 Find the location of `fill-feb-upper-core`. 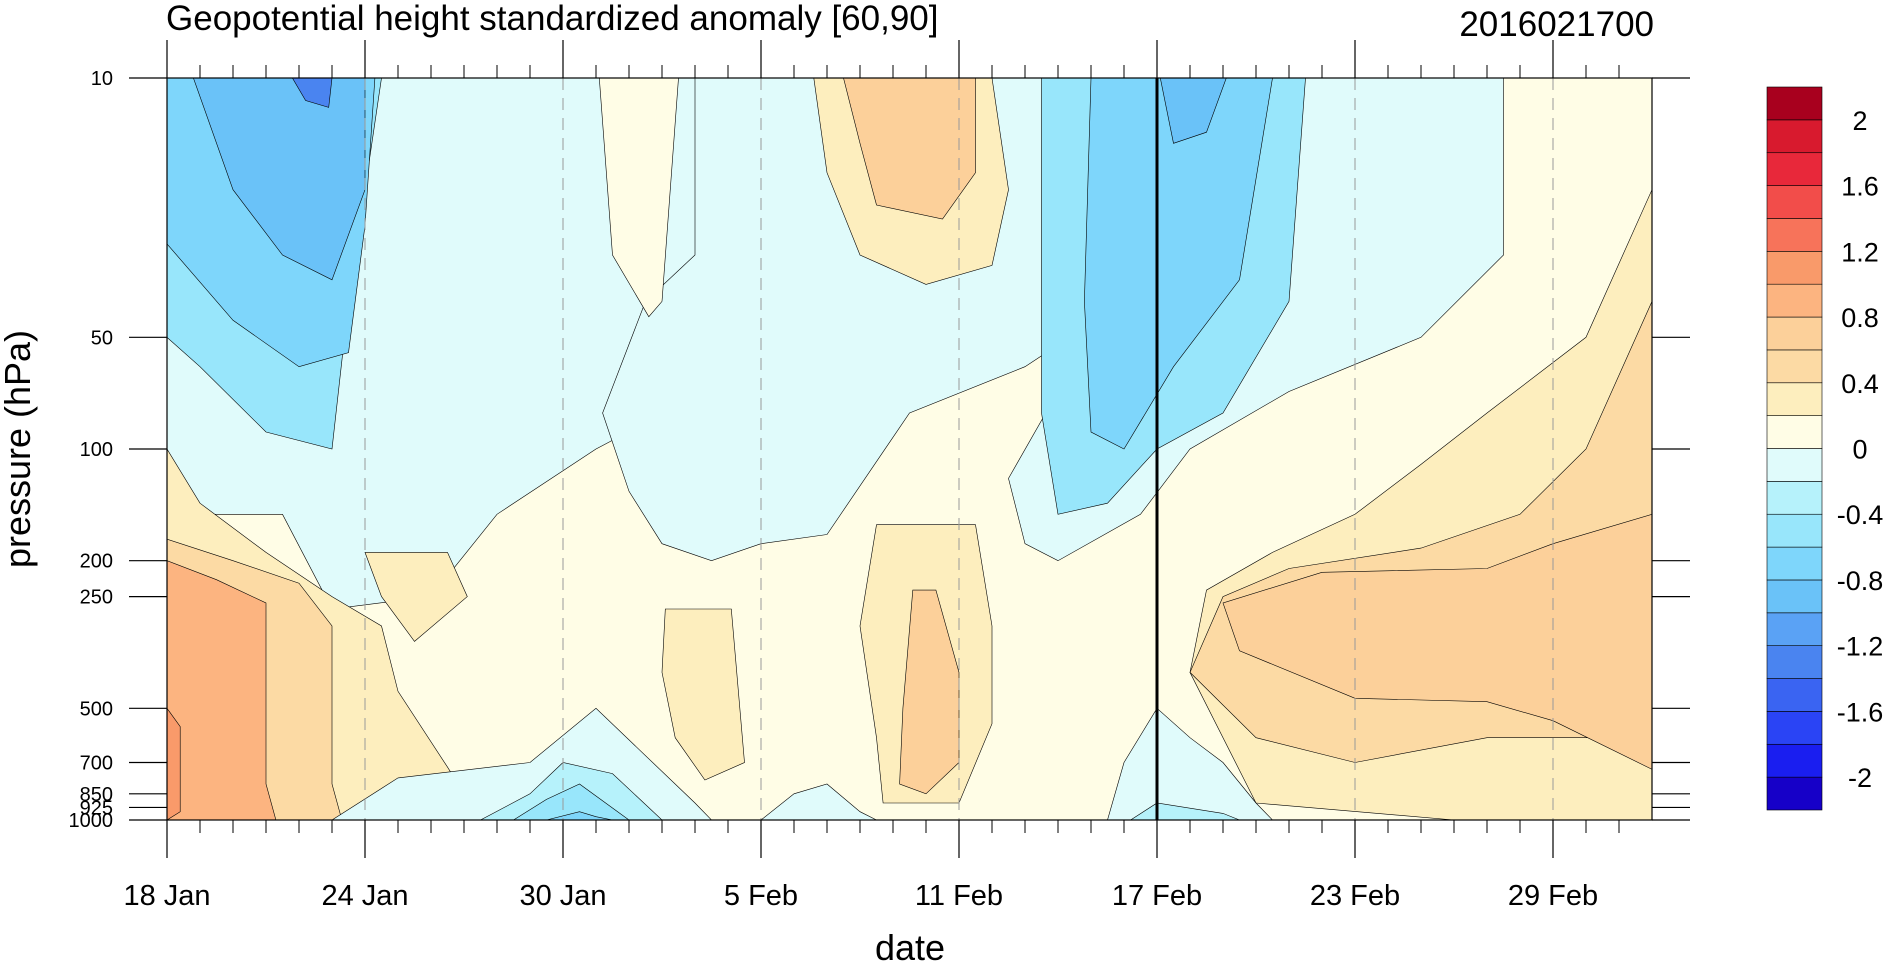

fill-feb-upper-core is located at coordinates (1193, 111).